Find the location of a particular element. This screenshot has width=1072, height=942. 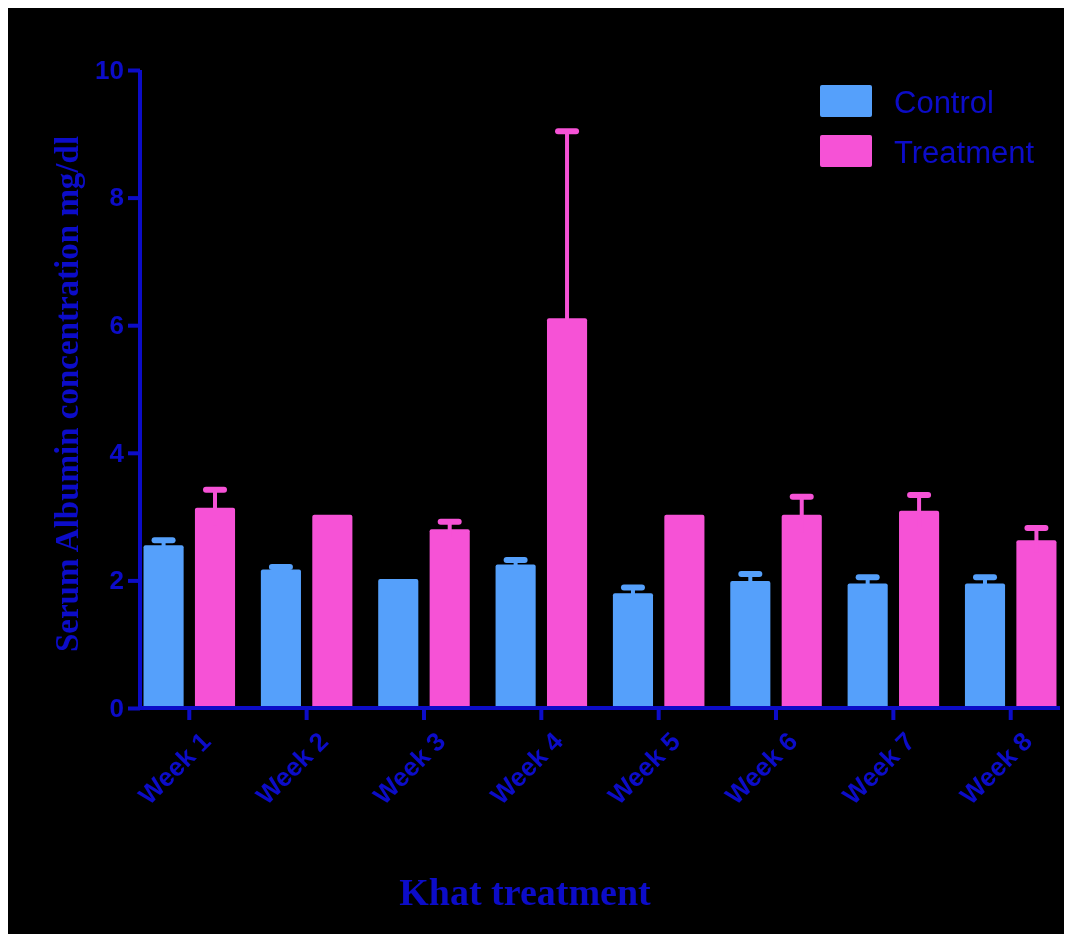

y-tick-label: 8 is located at coordinates (116, 197).